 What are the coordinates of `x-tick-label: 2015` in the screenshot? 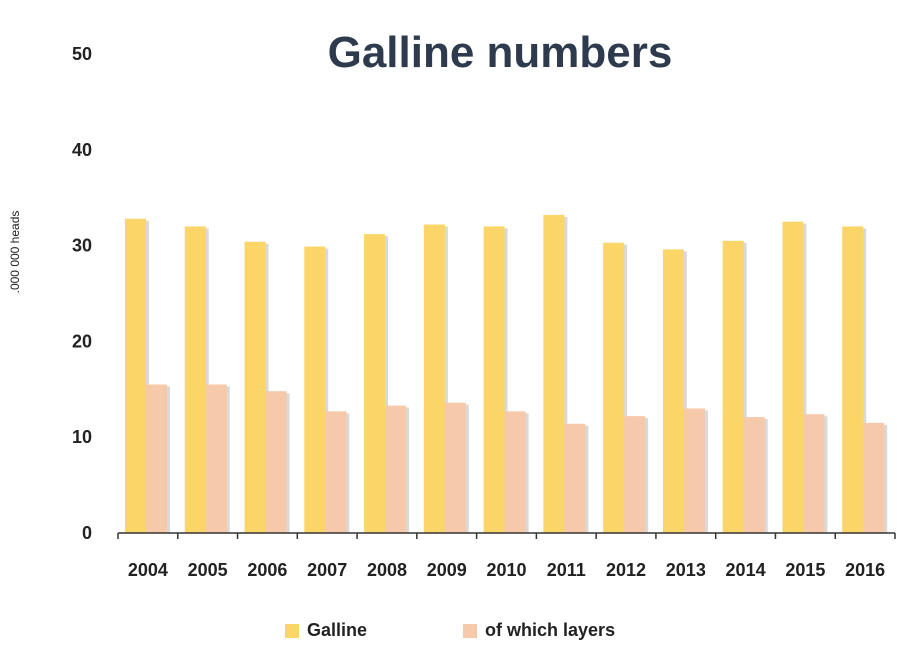 It's located at (805, 570).